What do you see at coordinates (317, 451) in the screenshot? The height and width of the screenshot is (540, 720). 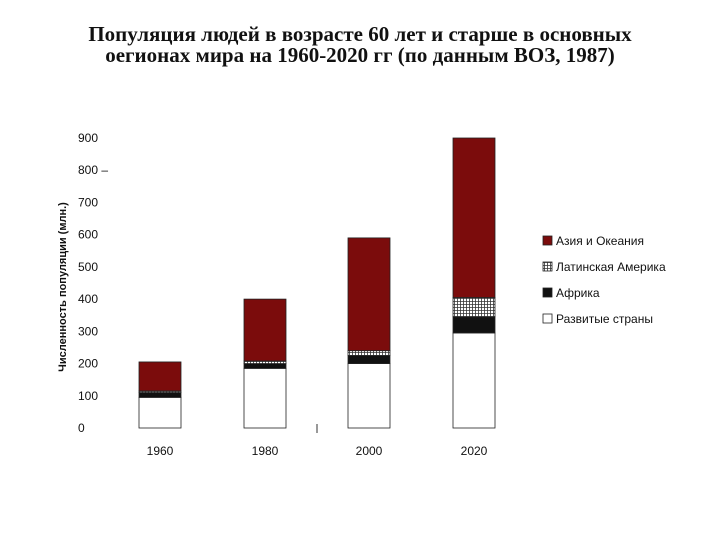 I see `x-axis-ticks: 1960 1980 2000 2020` at bounding box center [317, 451].